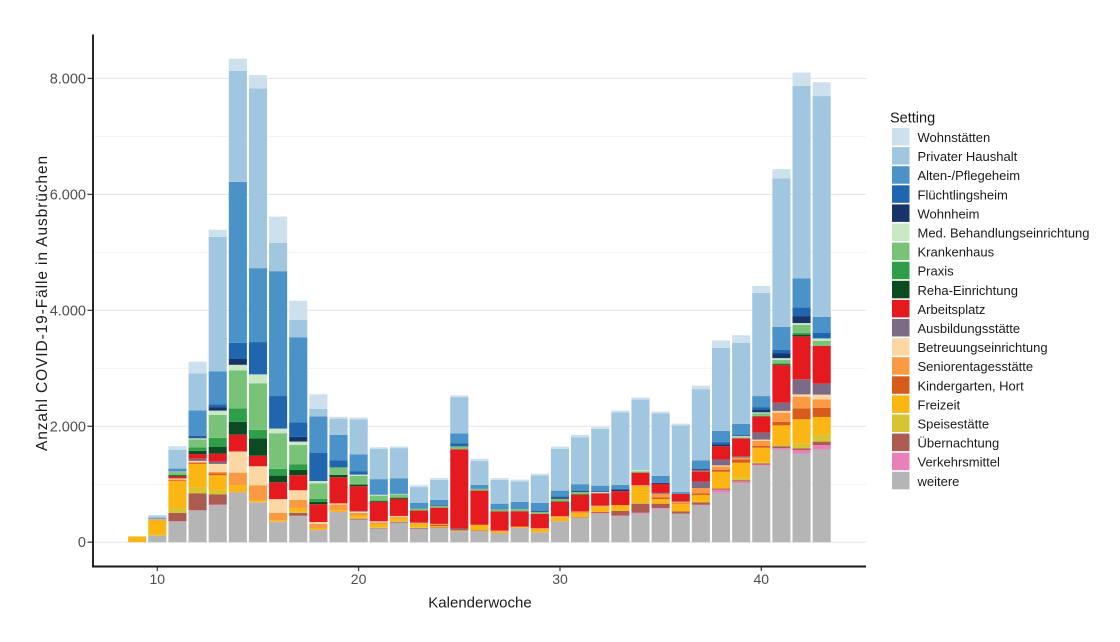 The width and height of the screenshot is (1120, 642). Describe the element at coordinates (68, 79) in the screenshot. I see `svg-text: 8.000` at that location.